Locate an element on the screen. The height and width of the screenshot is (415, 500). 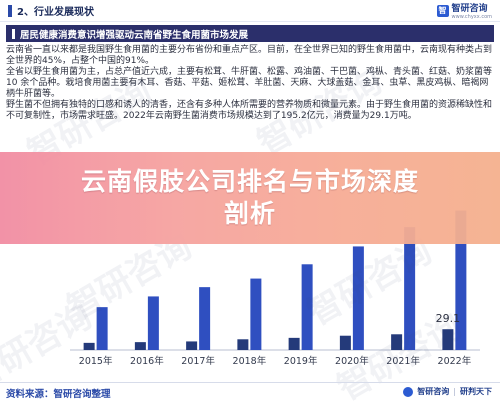
bar-series2-2021年 is located at coordinates (410, 288).